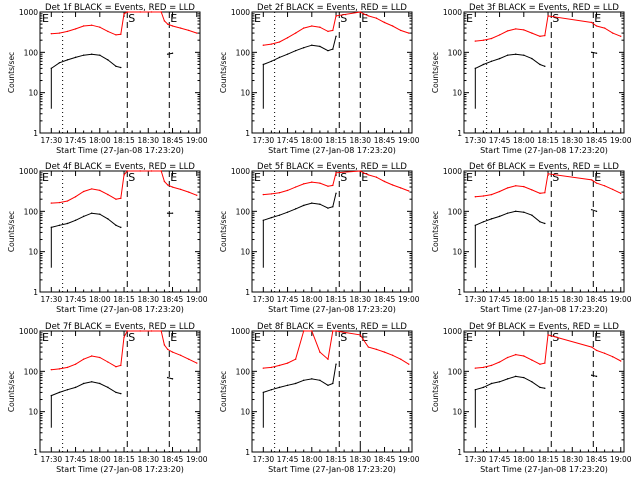  What do you see at coordinates (544, 72) in the screenshot?
I see `axes-frame` at bounding box center [544, 72].